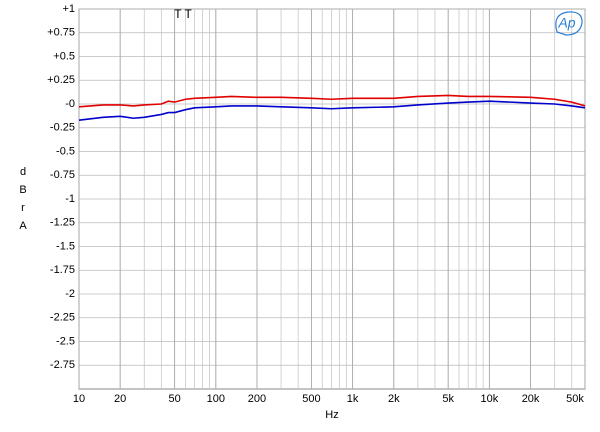 The image size is (600, 432). Describe the element at coordinates (70, 294) in the screenshot. I see `y-tick-label: -2` at that location.